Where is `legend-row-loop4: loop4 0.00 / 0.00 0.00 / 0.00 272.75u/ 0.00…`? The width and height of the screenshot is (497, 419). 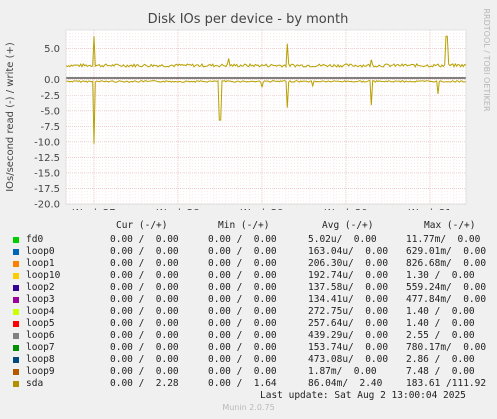
legend-row-loop4: loop4 0.00 / 0.00 0.00 / 0.00 272.75u/ 0.00… is located at coordinates (248, 312).